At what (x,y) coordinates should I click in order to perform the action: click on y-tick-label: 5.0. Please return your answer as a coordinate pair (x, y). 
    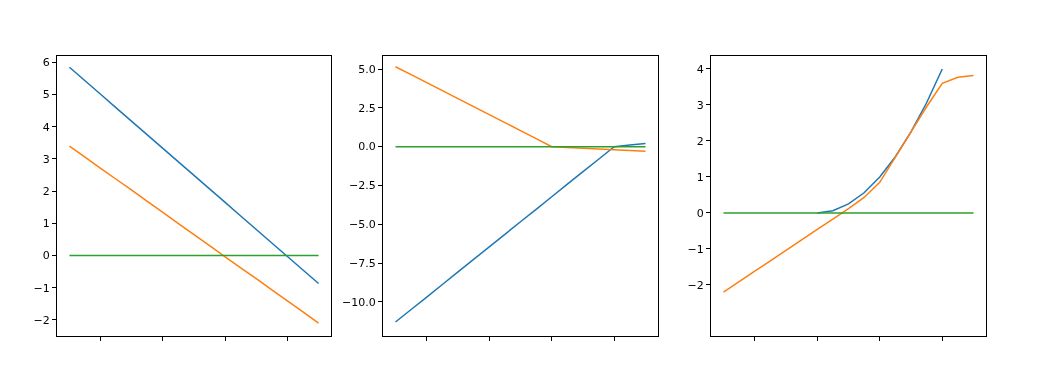
    Looking at the image, I should click on (367, 69).